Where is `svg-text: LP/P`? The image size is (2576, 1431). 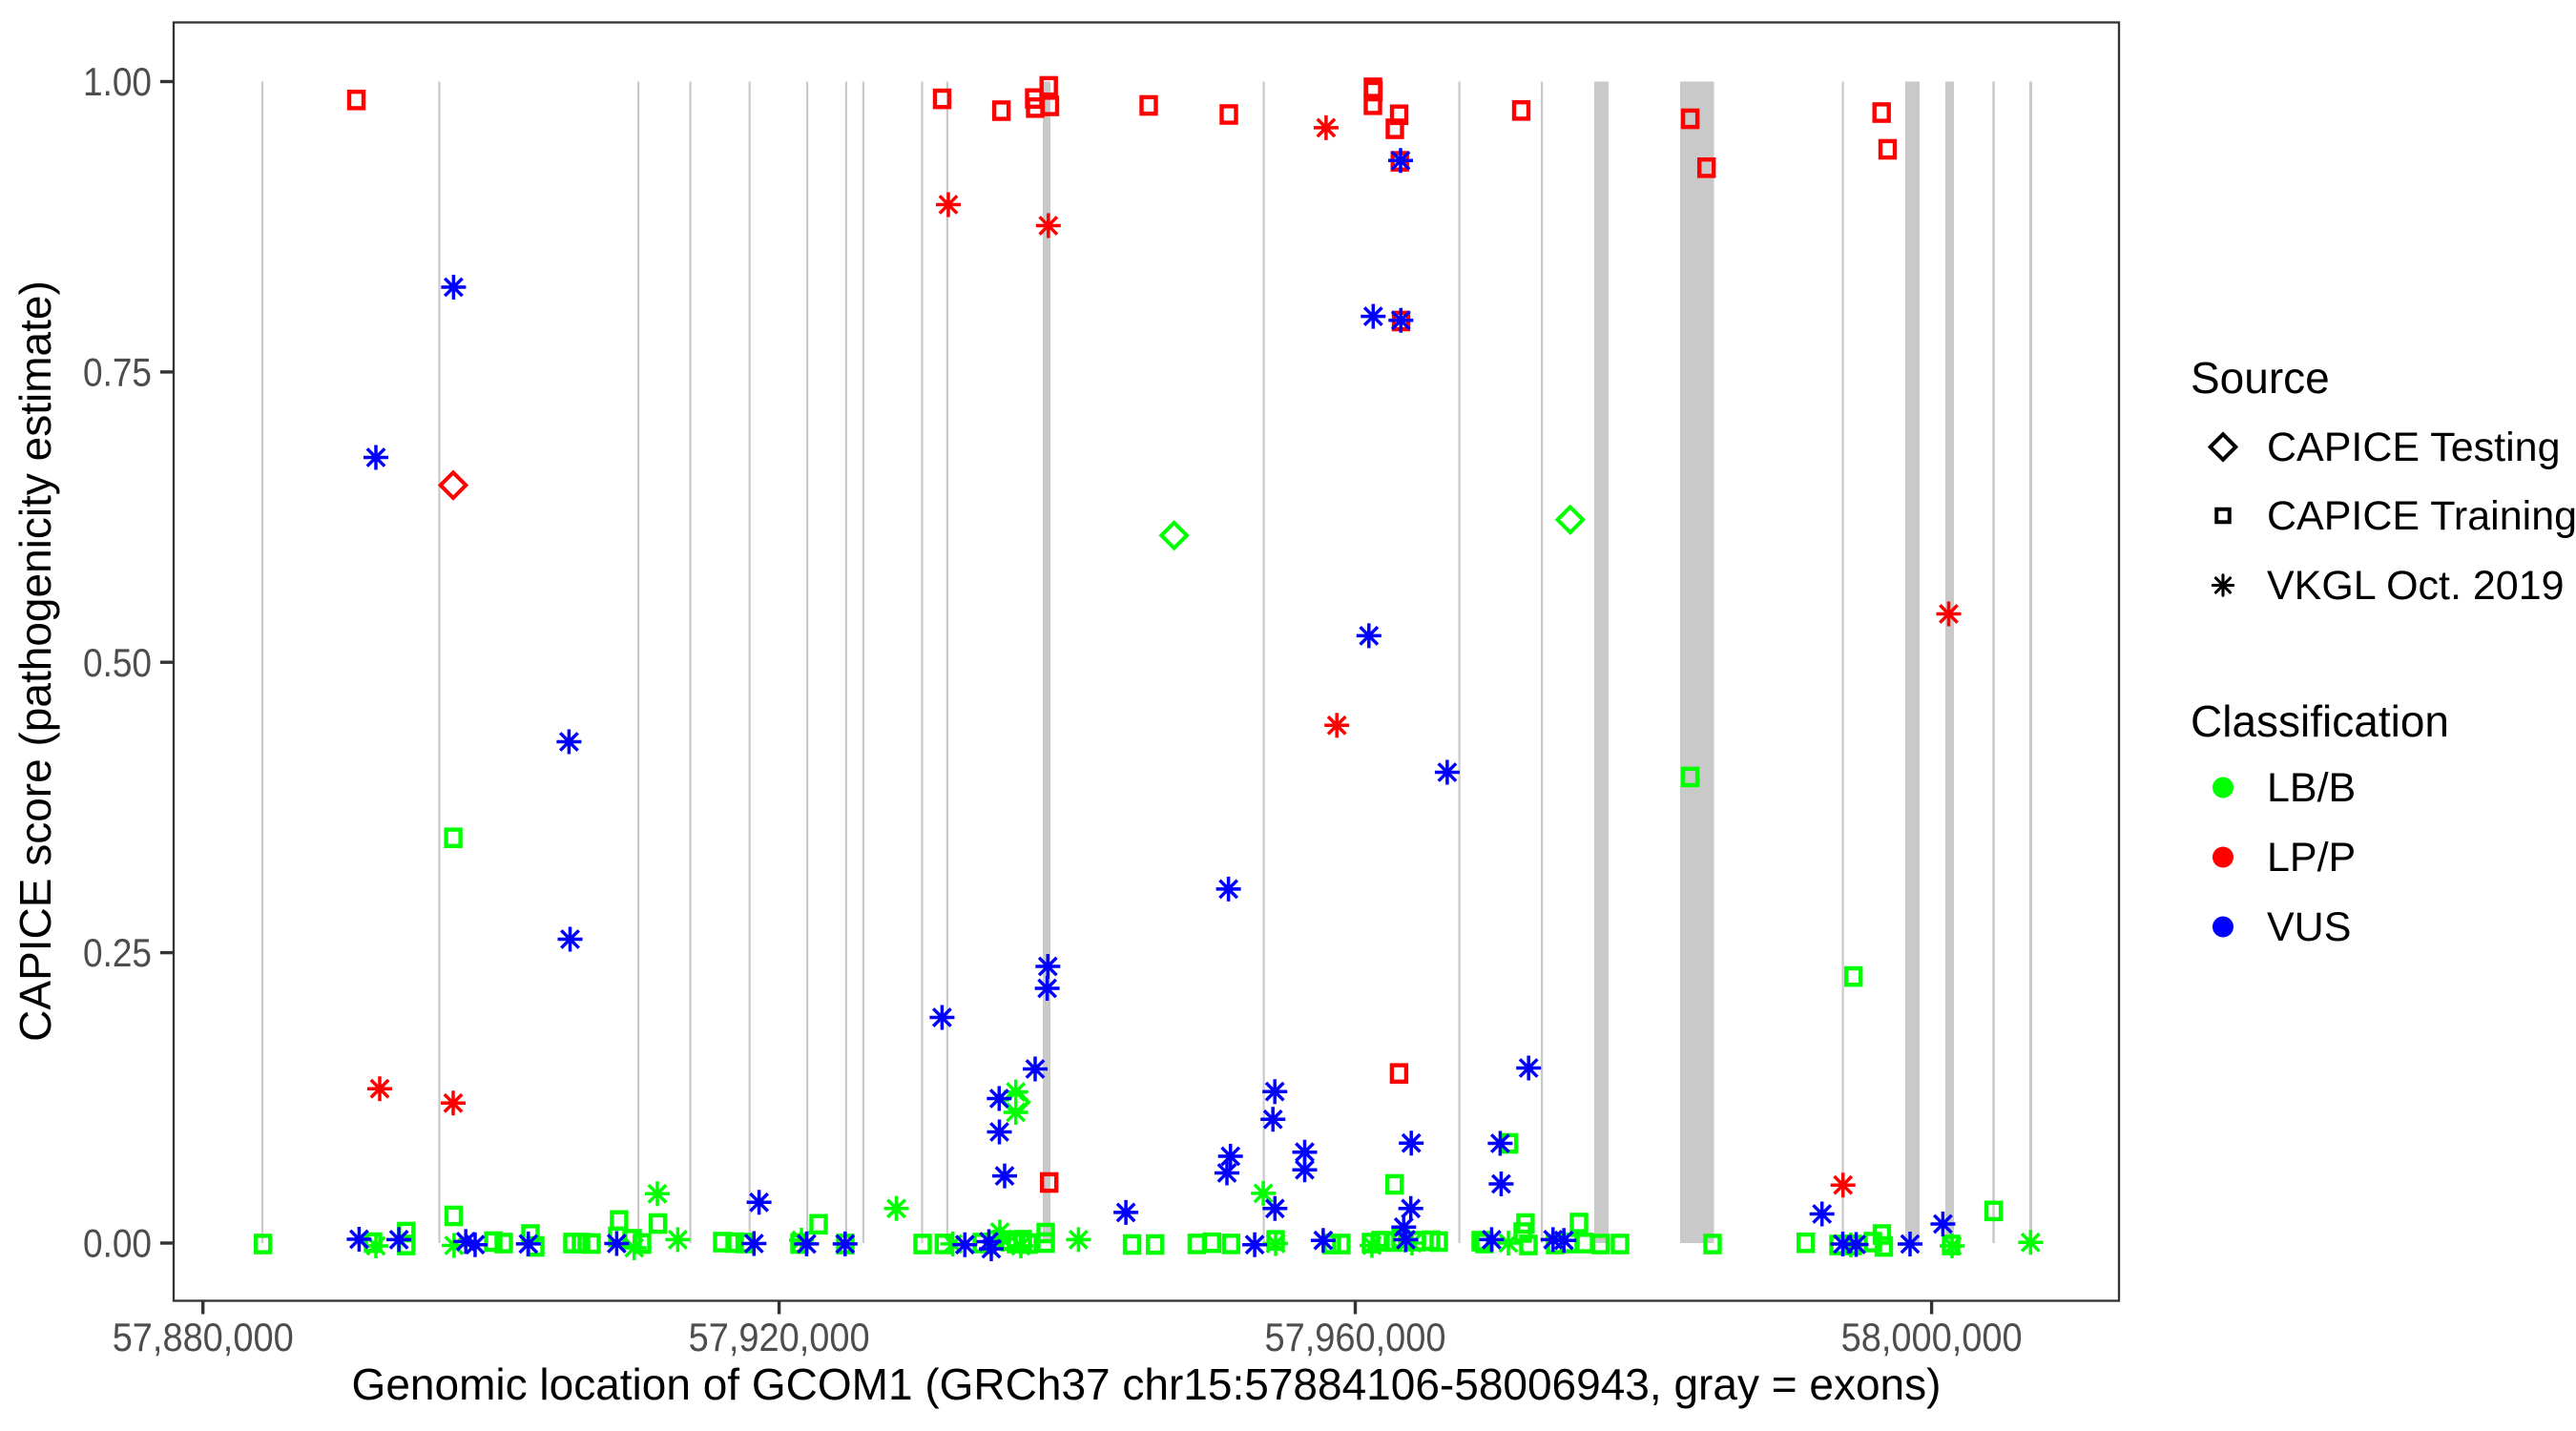
svg-text: LP/P is located at coordinates (2311, 858).